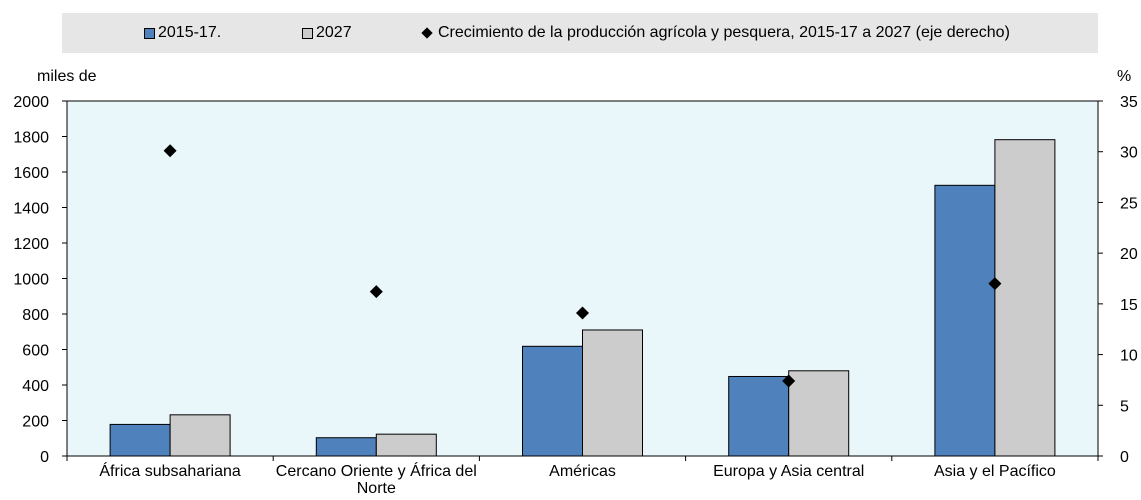  Describe the element at coordinates (307, 33) in the screenshot. I see `legend-swatch-2027` at that location.